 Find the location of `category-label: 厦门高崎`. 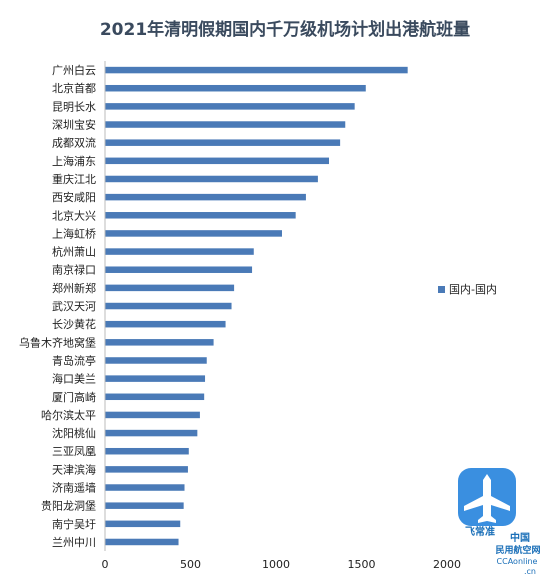

category-label: 厦门高崎 is located at coordinates (74, 397).